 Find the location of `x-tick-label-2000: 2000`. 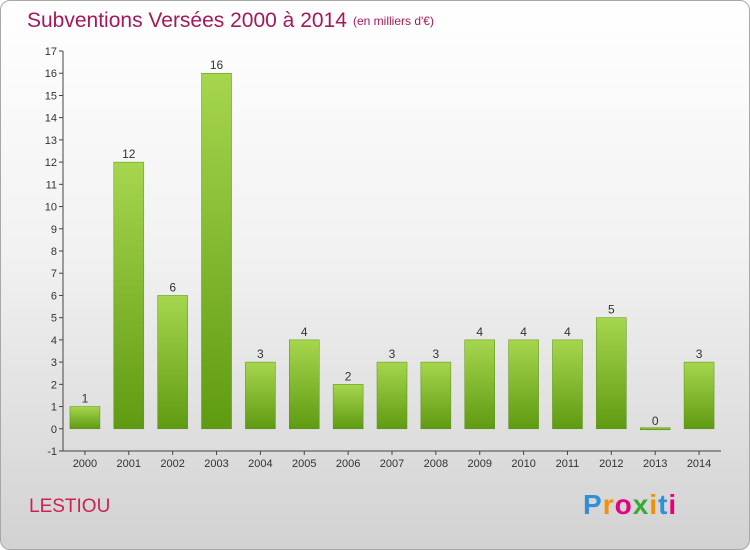

x-tick-label-2000: 2000 is located at coordinates (85, 464).